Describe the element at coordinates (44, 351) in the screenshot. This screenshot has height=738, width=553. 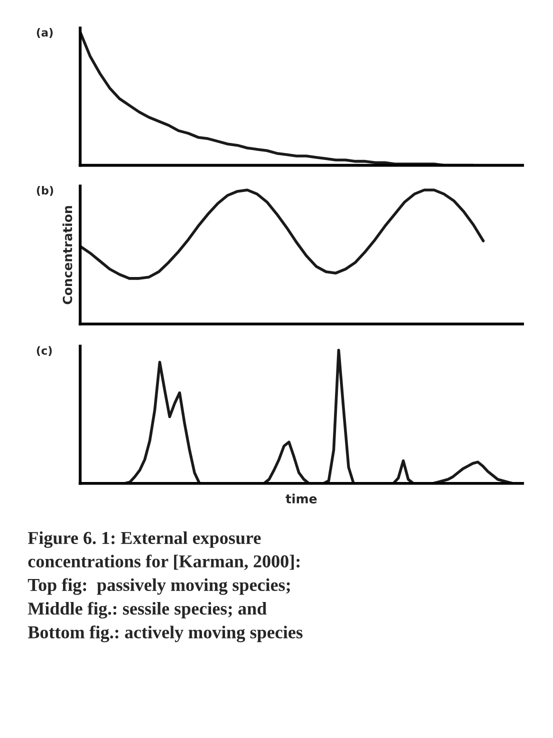
I see `text: (c)` at that location.